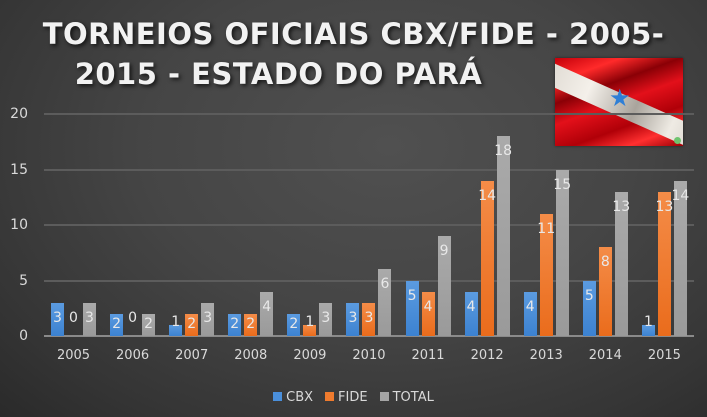  I want to click on legend-item-total: TOTAL, so click(406, 397).